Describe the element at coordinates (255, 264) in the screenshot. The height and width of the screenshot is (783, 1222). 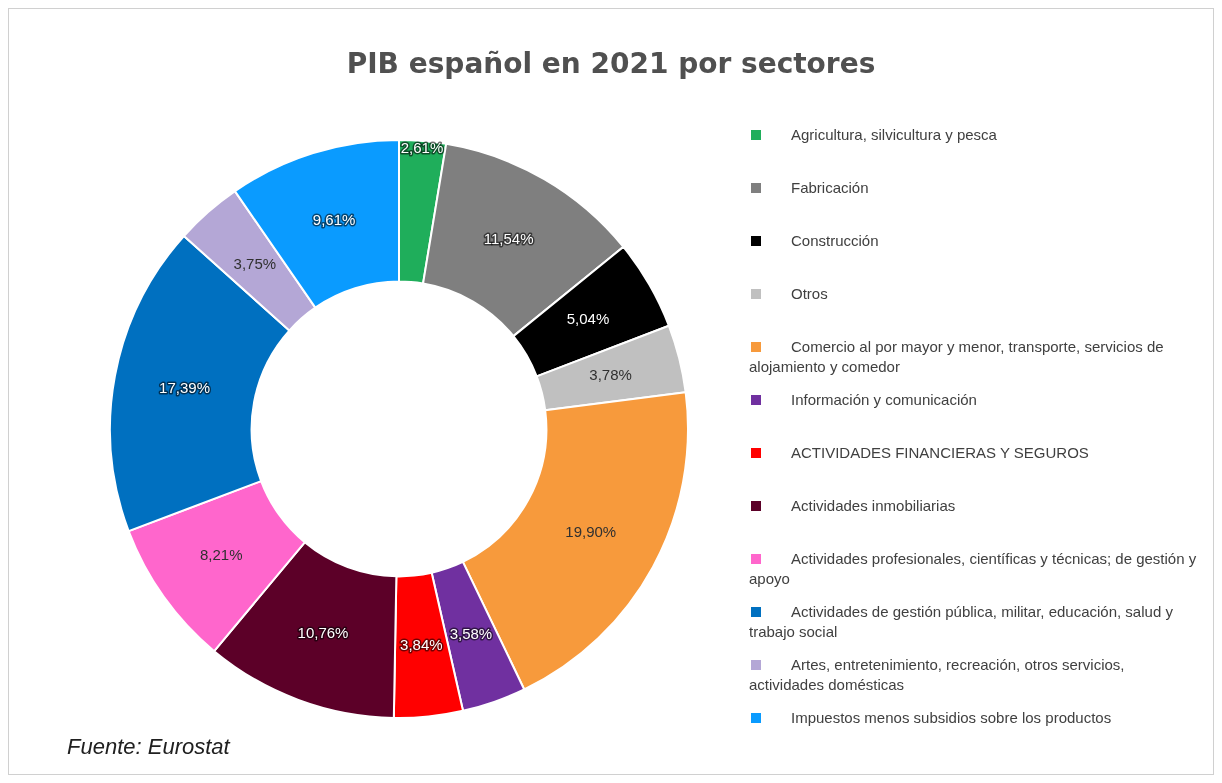
I see `data-label: 3,75%` at that location.